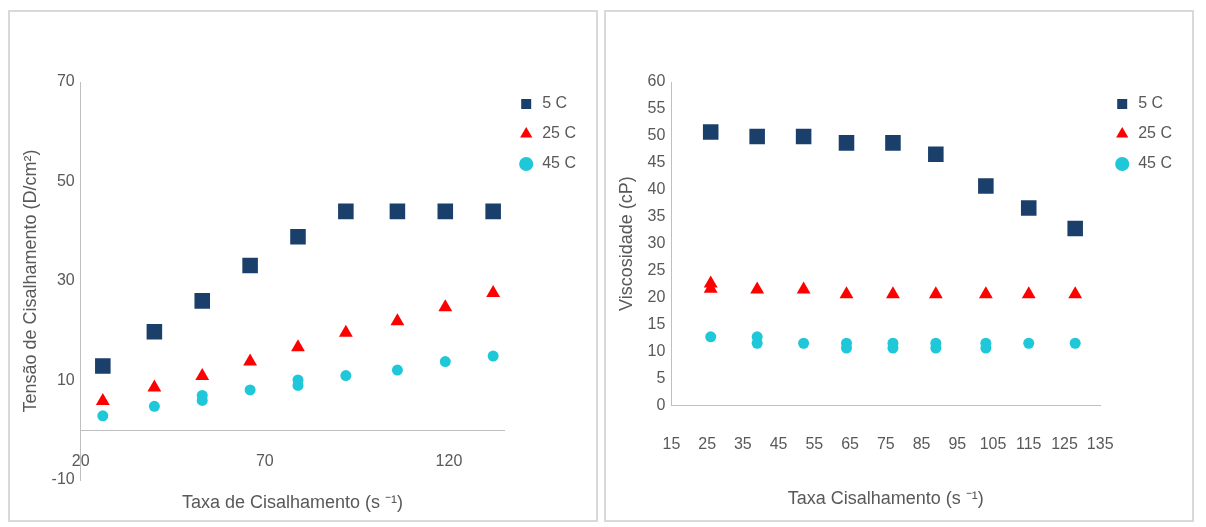 Image resolution: width=1206 pixels, height=527 pixels. I want to click on x-tick-label: 45, so click(778, 444).